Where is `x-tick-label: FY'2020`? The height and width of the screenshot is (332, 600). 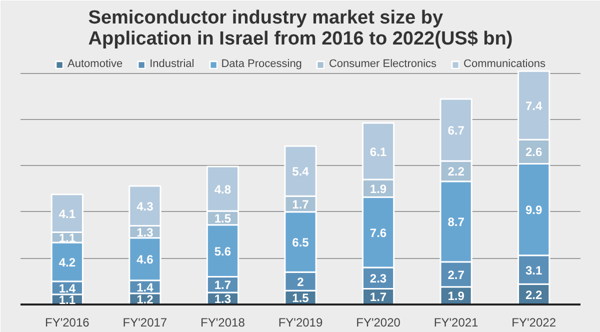 x-tick-label: FY'2020 is located at coordinates (378, 323).